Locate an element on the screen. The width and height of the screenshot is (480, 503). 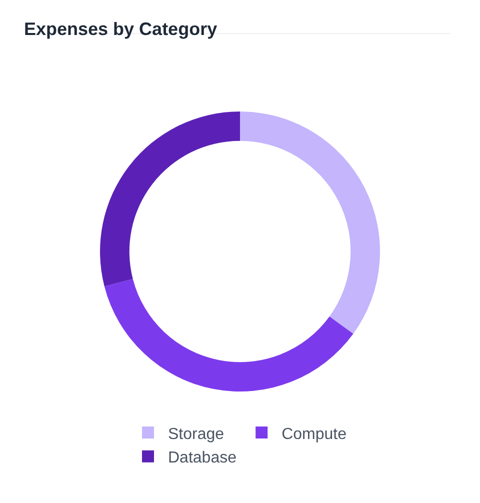
legend-label: Compute is located at coordinates (314, 434).